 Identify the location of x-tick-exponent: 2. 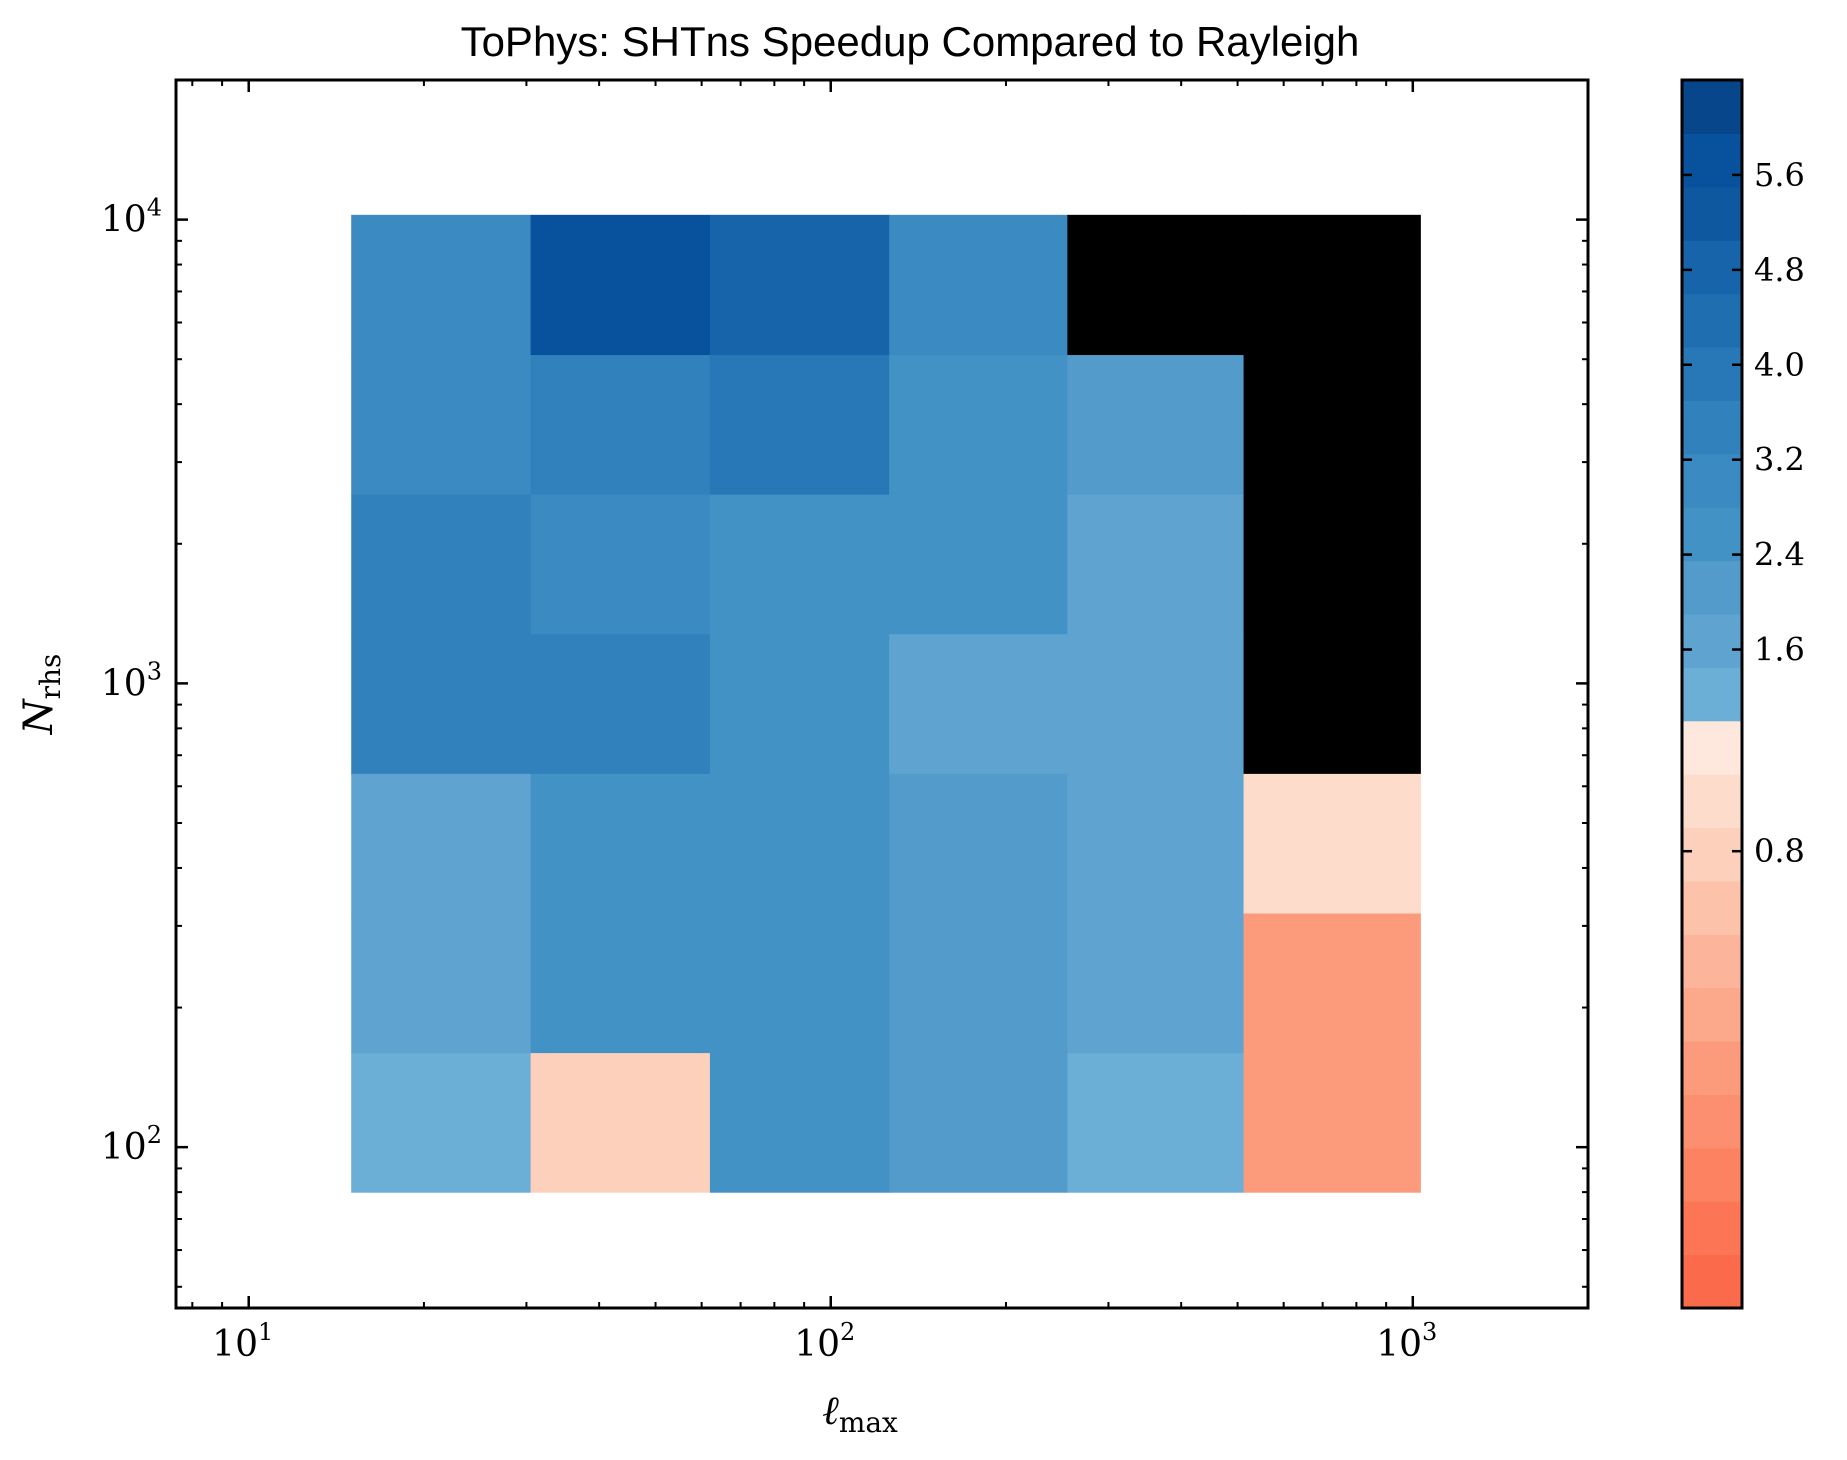
(847, 1332).